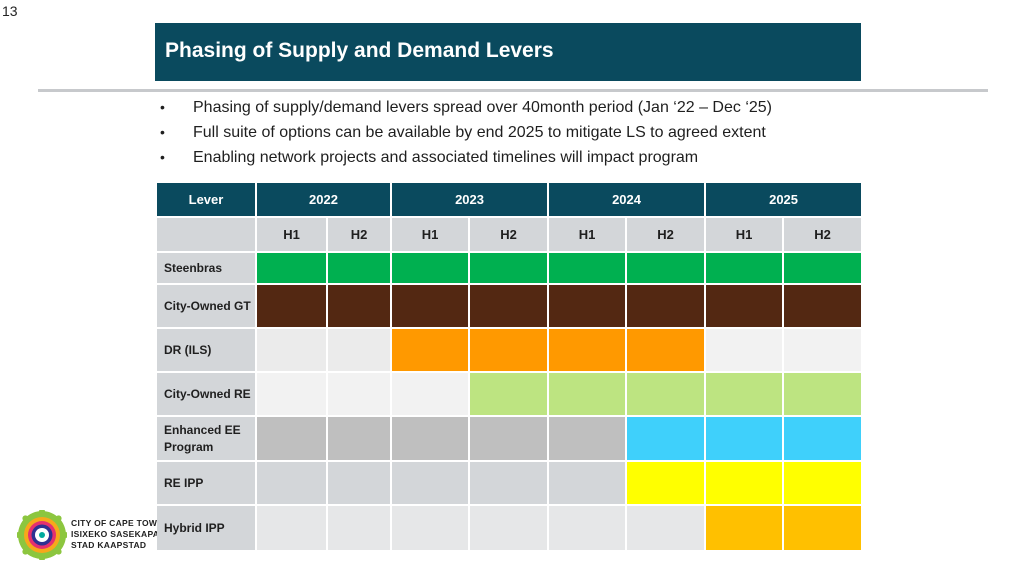 This screenshot has height=576, width=1024. I want to click on half-header-row: H1 H2 H1 H2 H1 H2 H1 H2, so click(509, 234).